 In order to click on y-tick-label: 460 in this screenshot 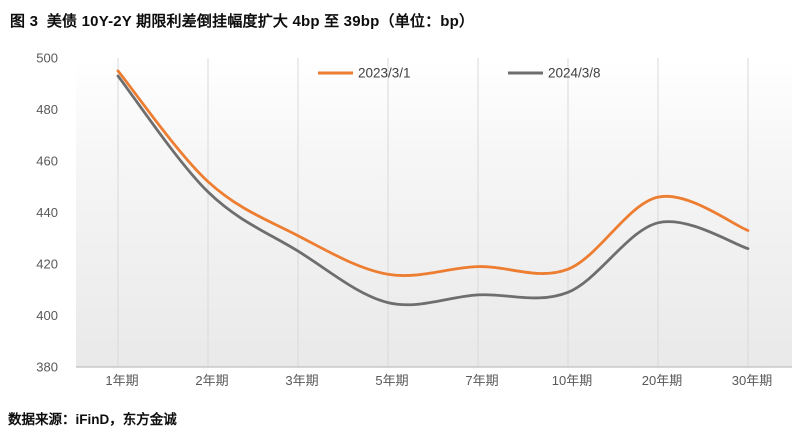, I will do `click(47, 161)`.